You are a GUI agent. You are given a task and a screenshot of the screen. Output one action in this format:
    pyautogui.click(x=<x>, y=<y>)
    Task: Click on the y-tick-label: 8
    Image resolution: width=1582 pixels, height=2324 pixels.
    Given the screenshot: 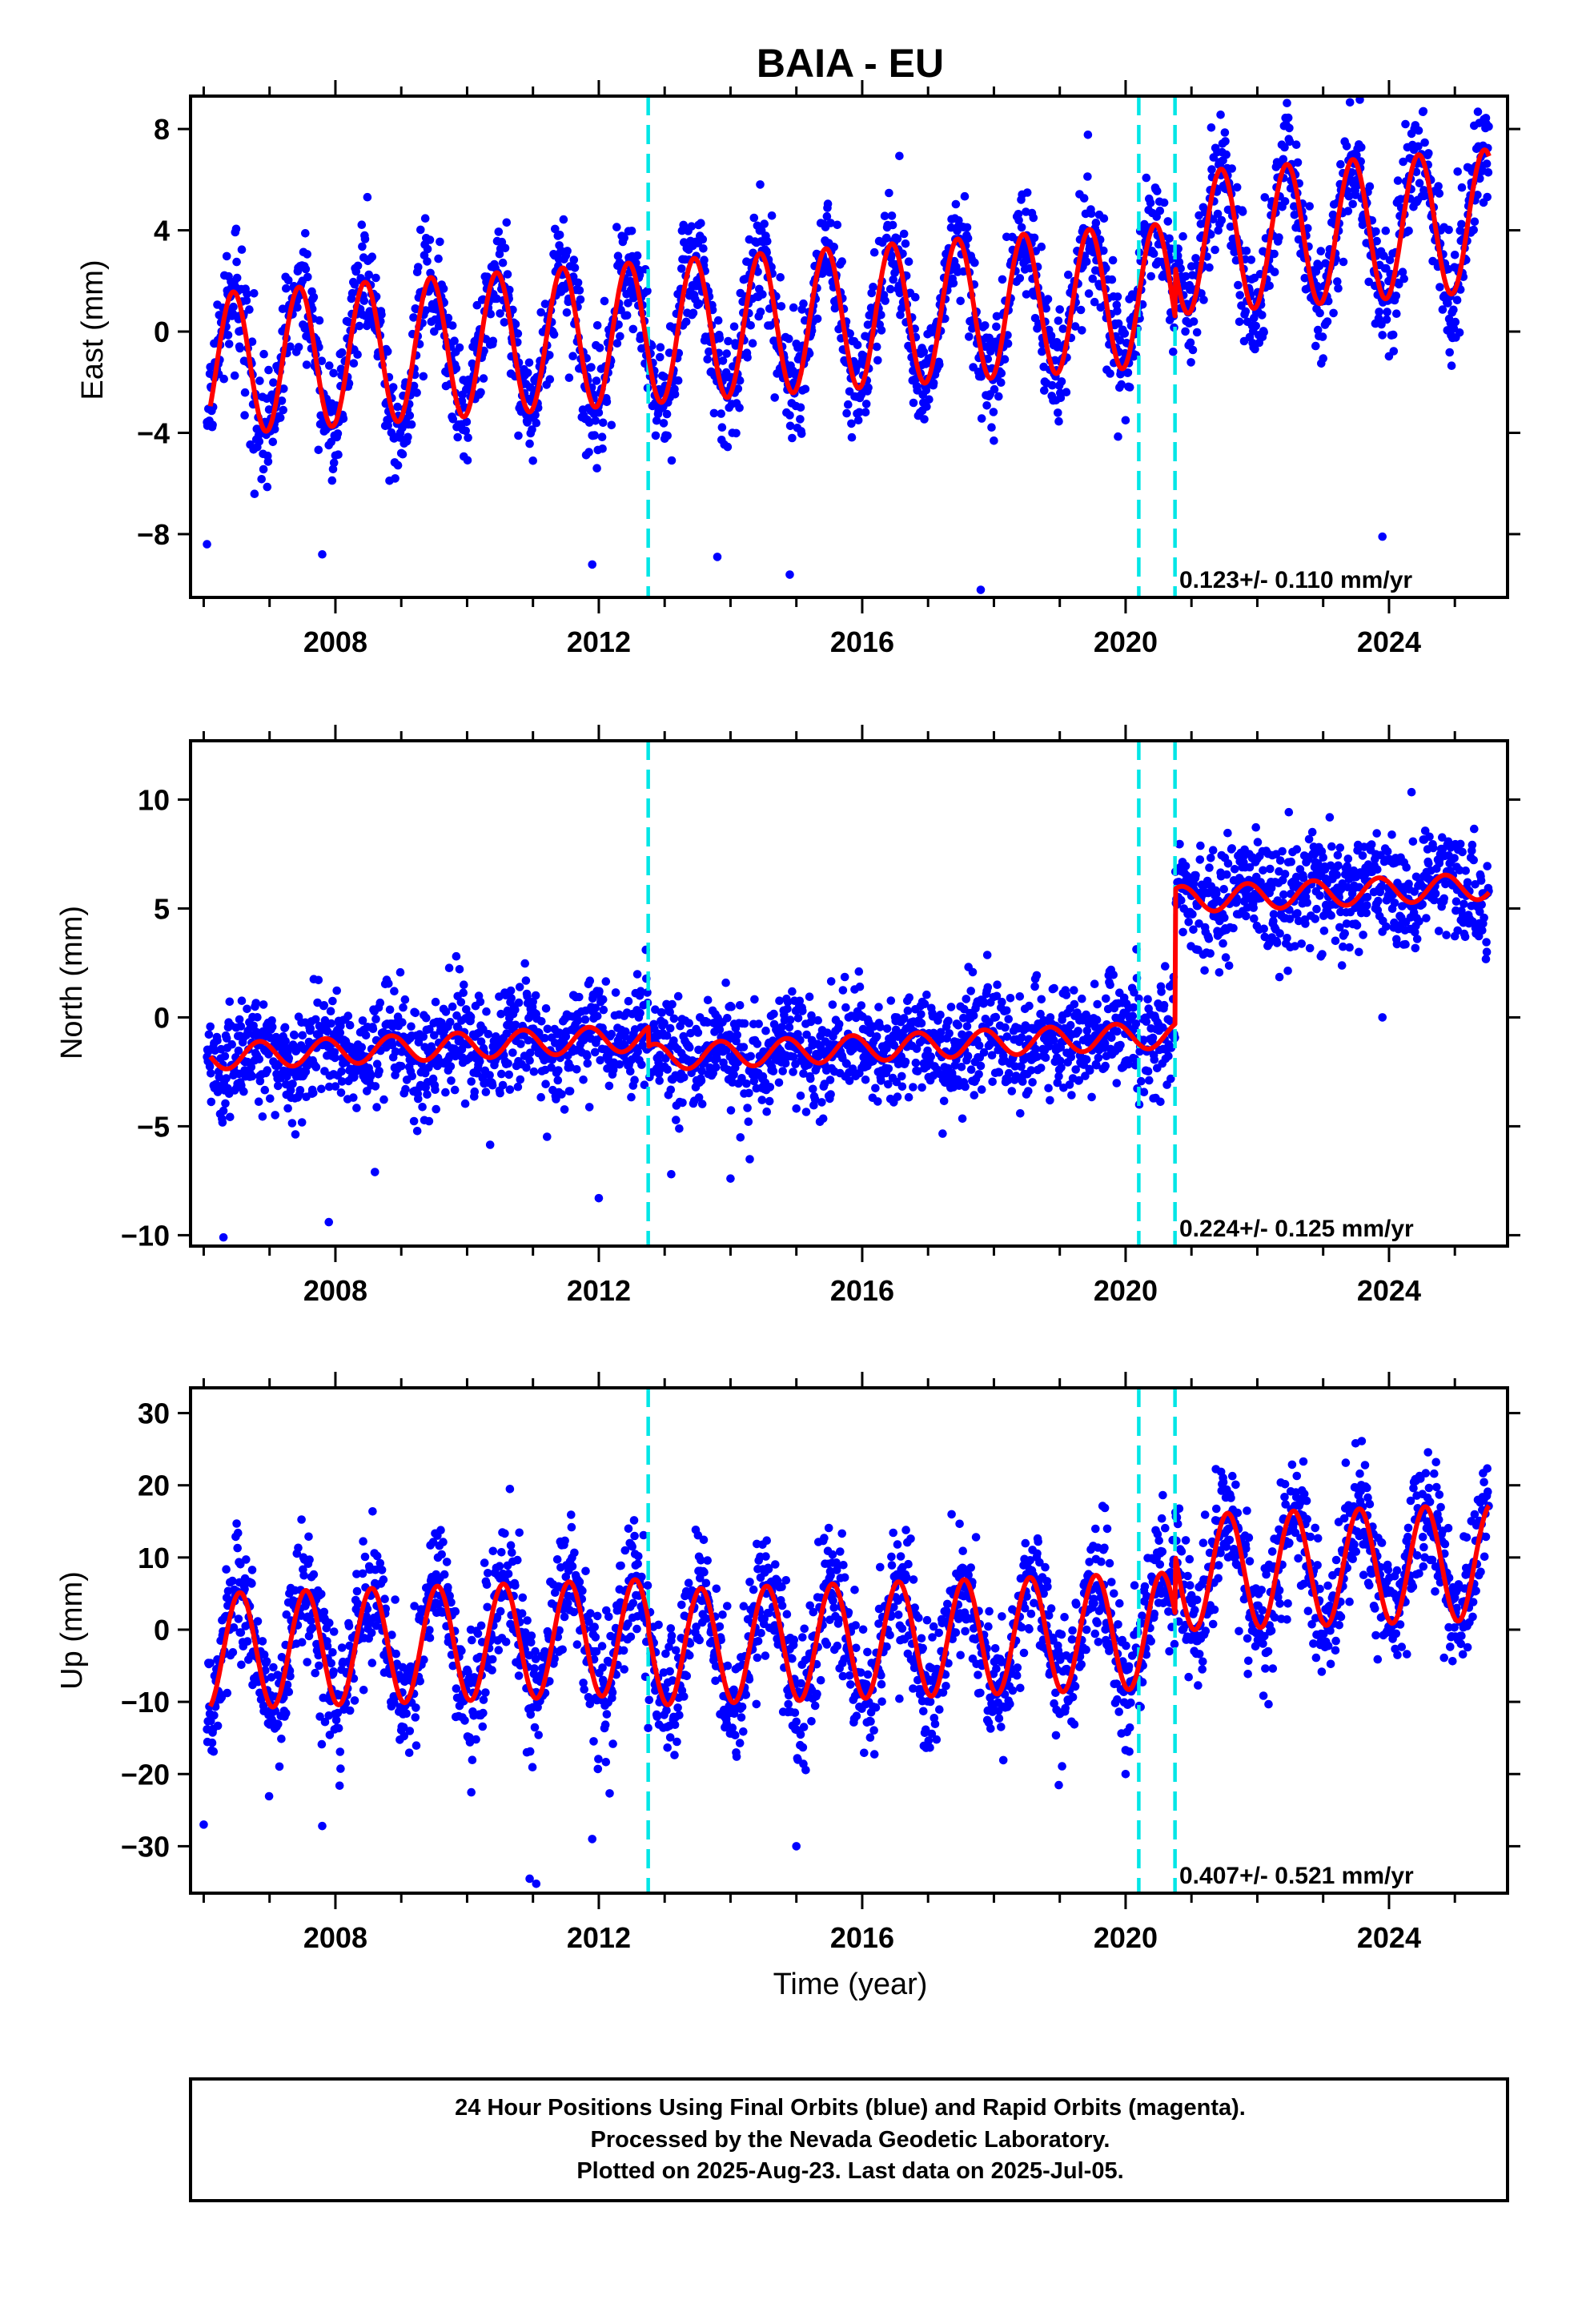 What is the action you would take?
    pyautogui.click(x=162, y=129)
    